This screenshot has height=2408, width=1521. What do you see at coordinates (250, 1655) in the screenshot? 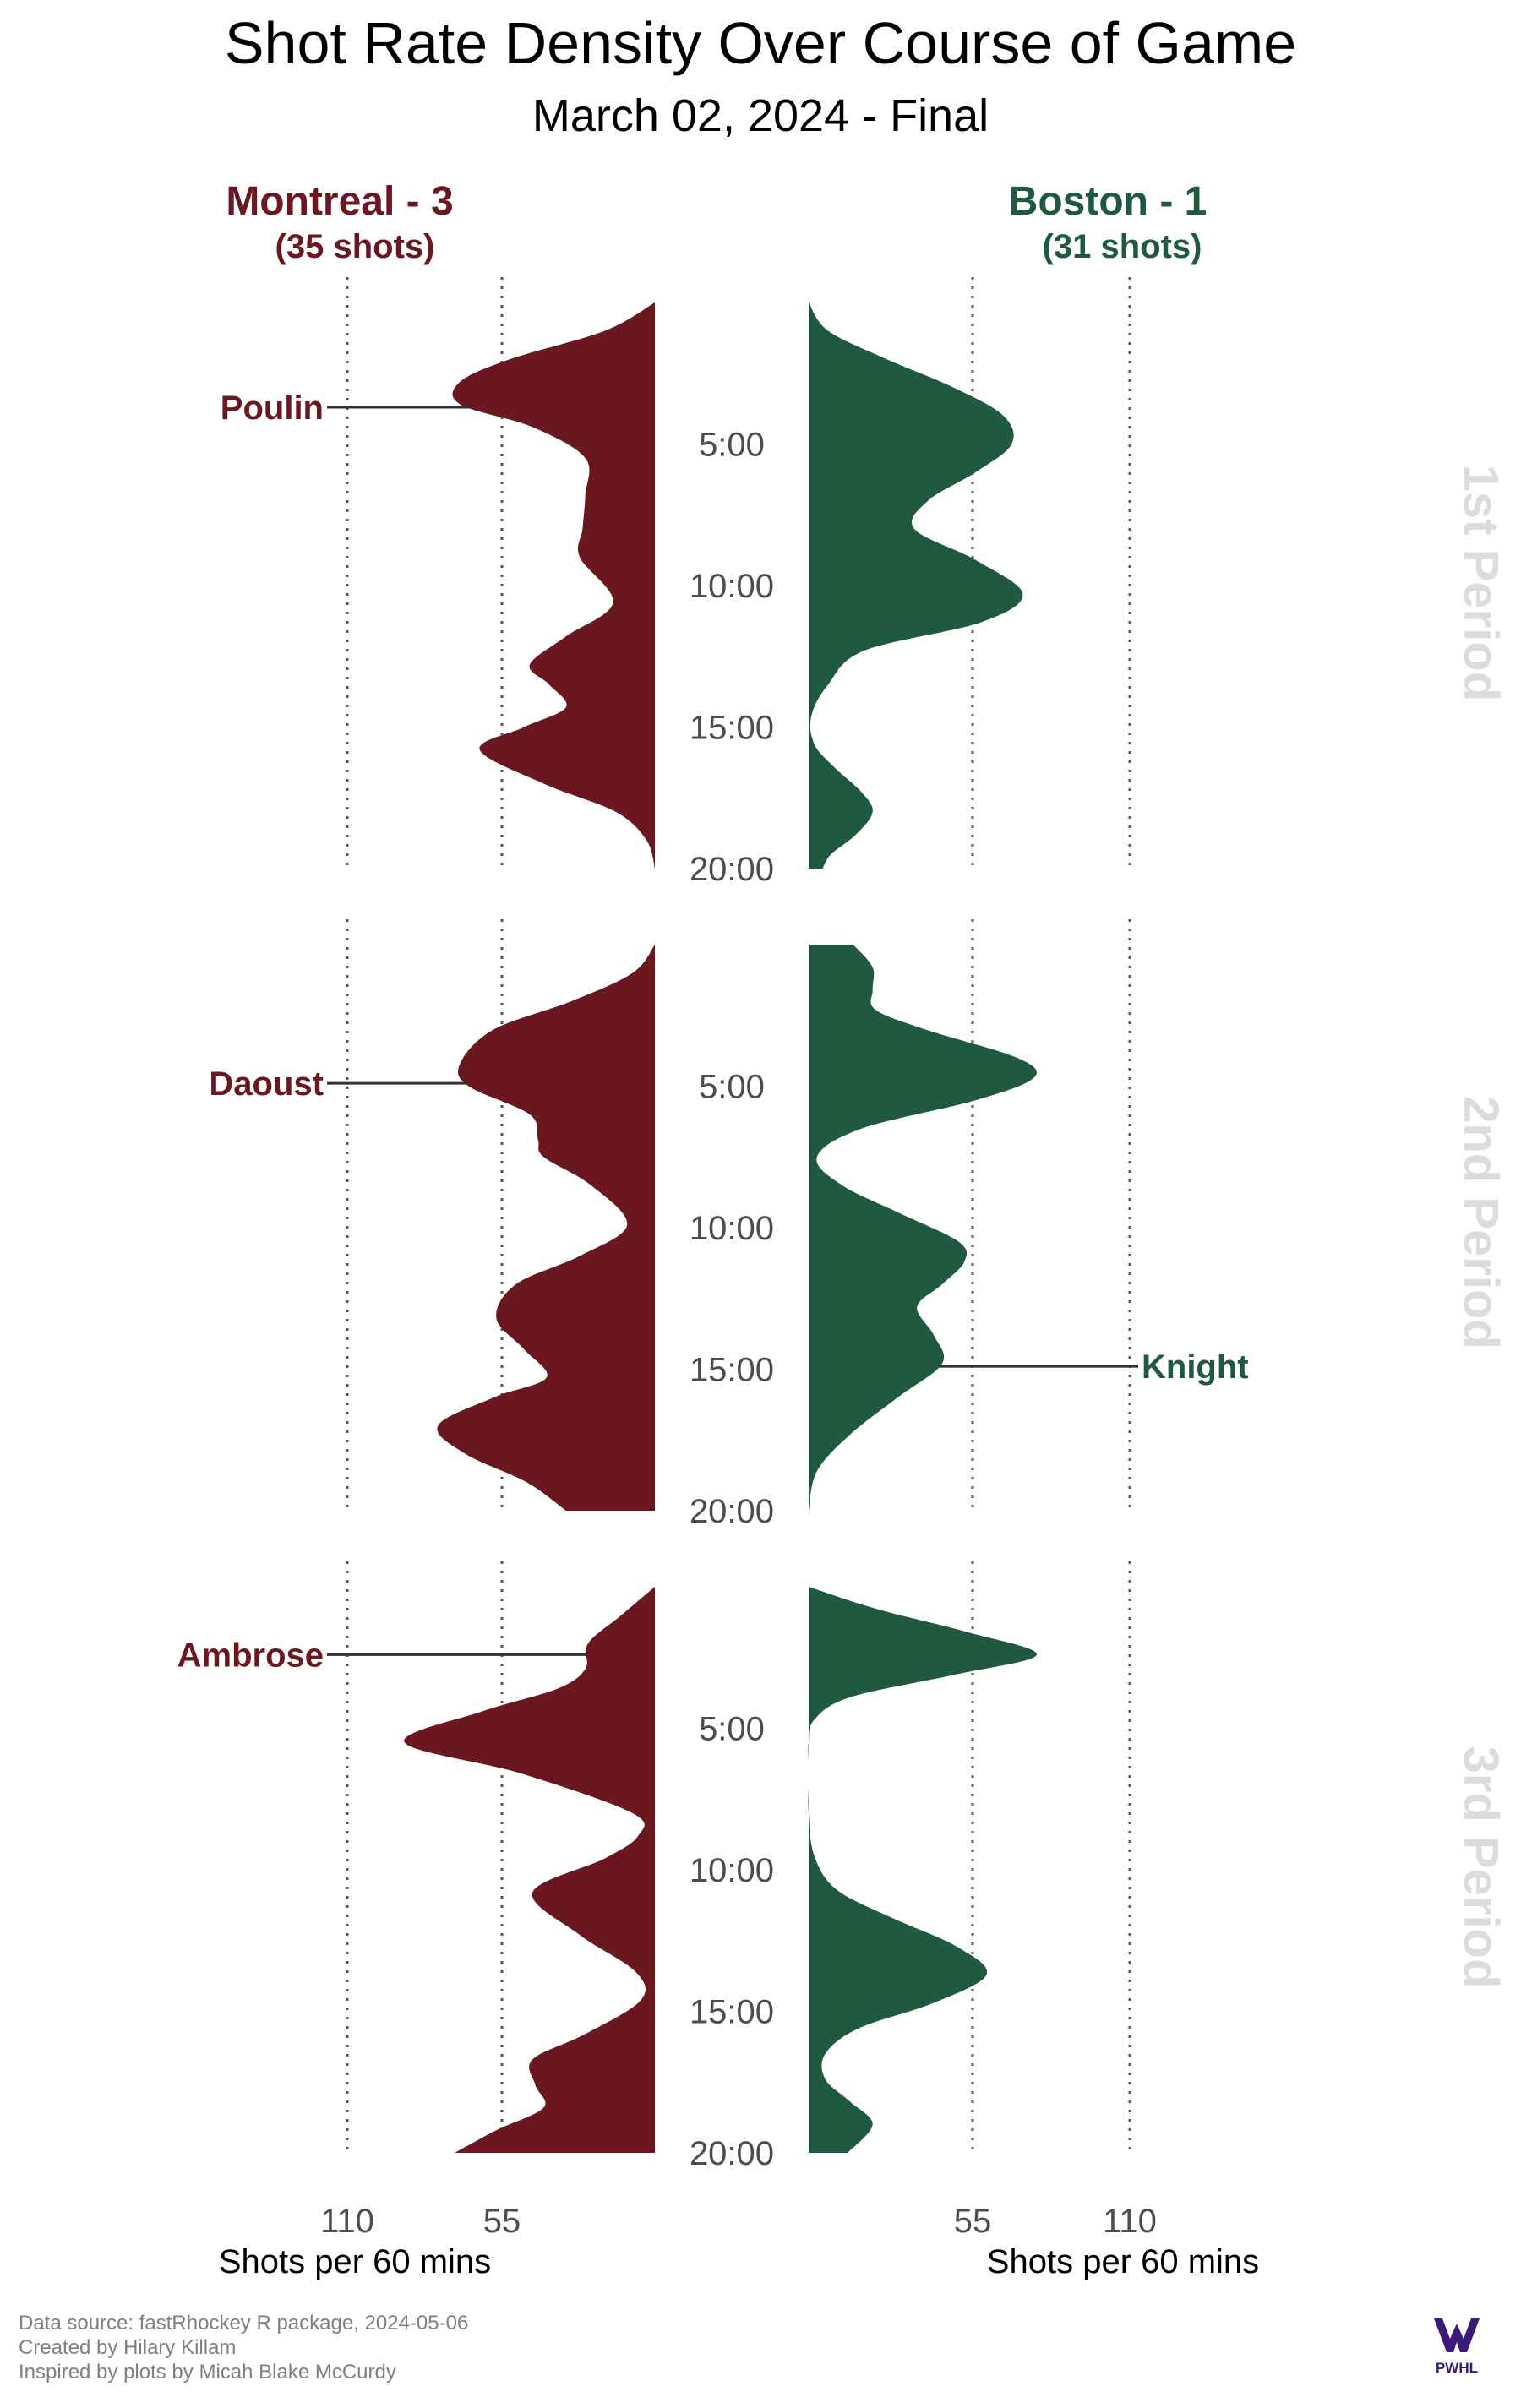
I see `player-label-ambrose: Ambrose` at bounding box center [250, 1655].